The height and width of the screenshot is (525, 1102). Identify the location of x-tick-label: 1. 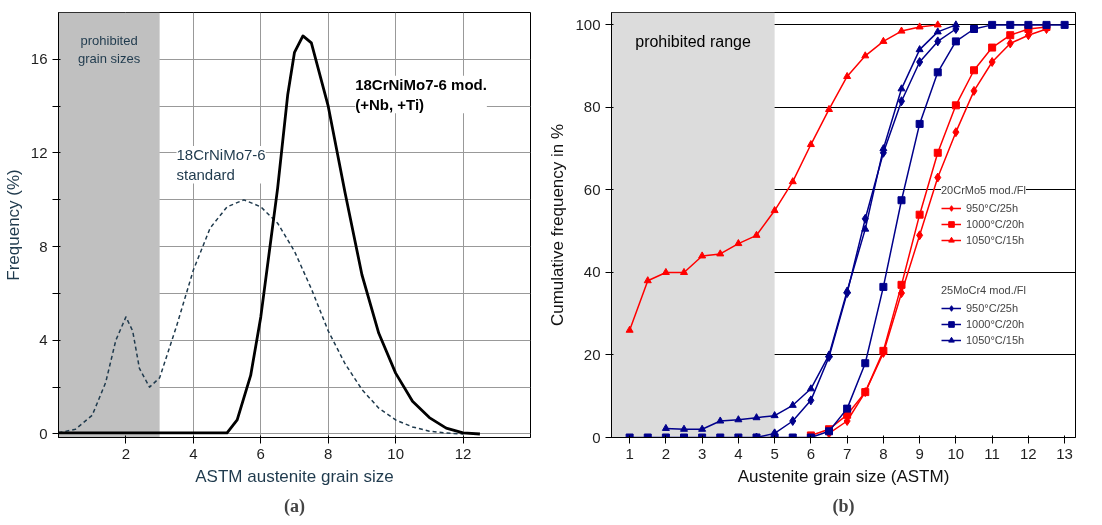
(629, 453).